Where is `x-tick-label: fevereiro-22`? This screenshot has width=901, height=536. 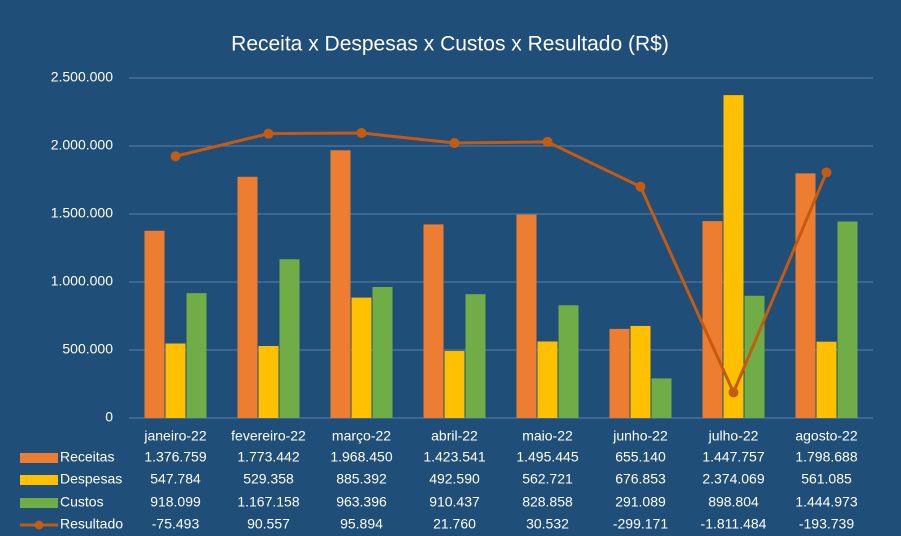
x-tick-label: fevereiro-22 is located at coordinates (268, 436).